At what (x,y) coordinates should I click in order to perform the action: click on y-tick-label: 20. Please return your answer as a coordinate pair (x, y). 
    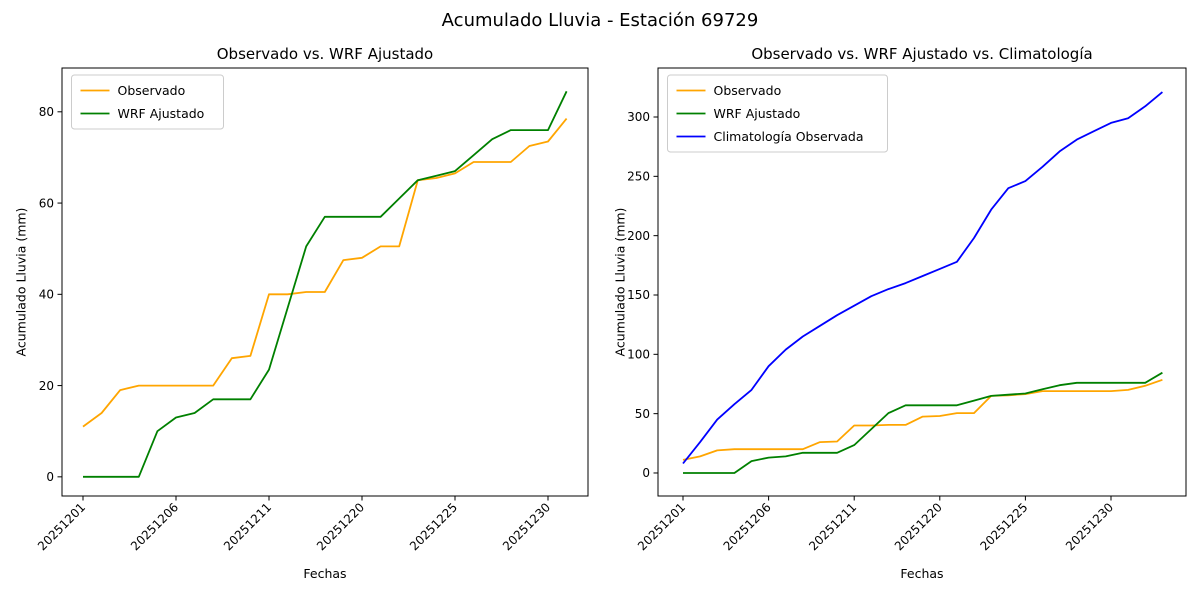
    Looking at the image, I should click on (46, 386).